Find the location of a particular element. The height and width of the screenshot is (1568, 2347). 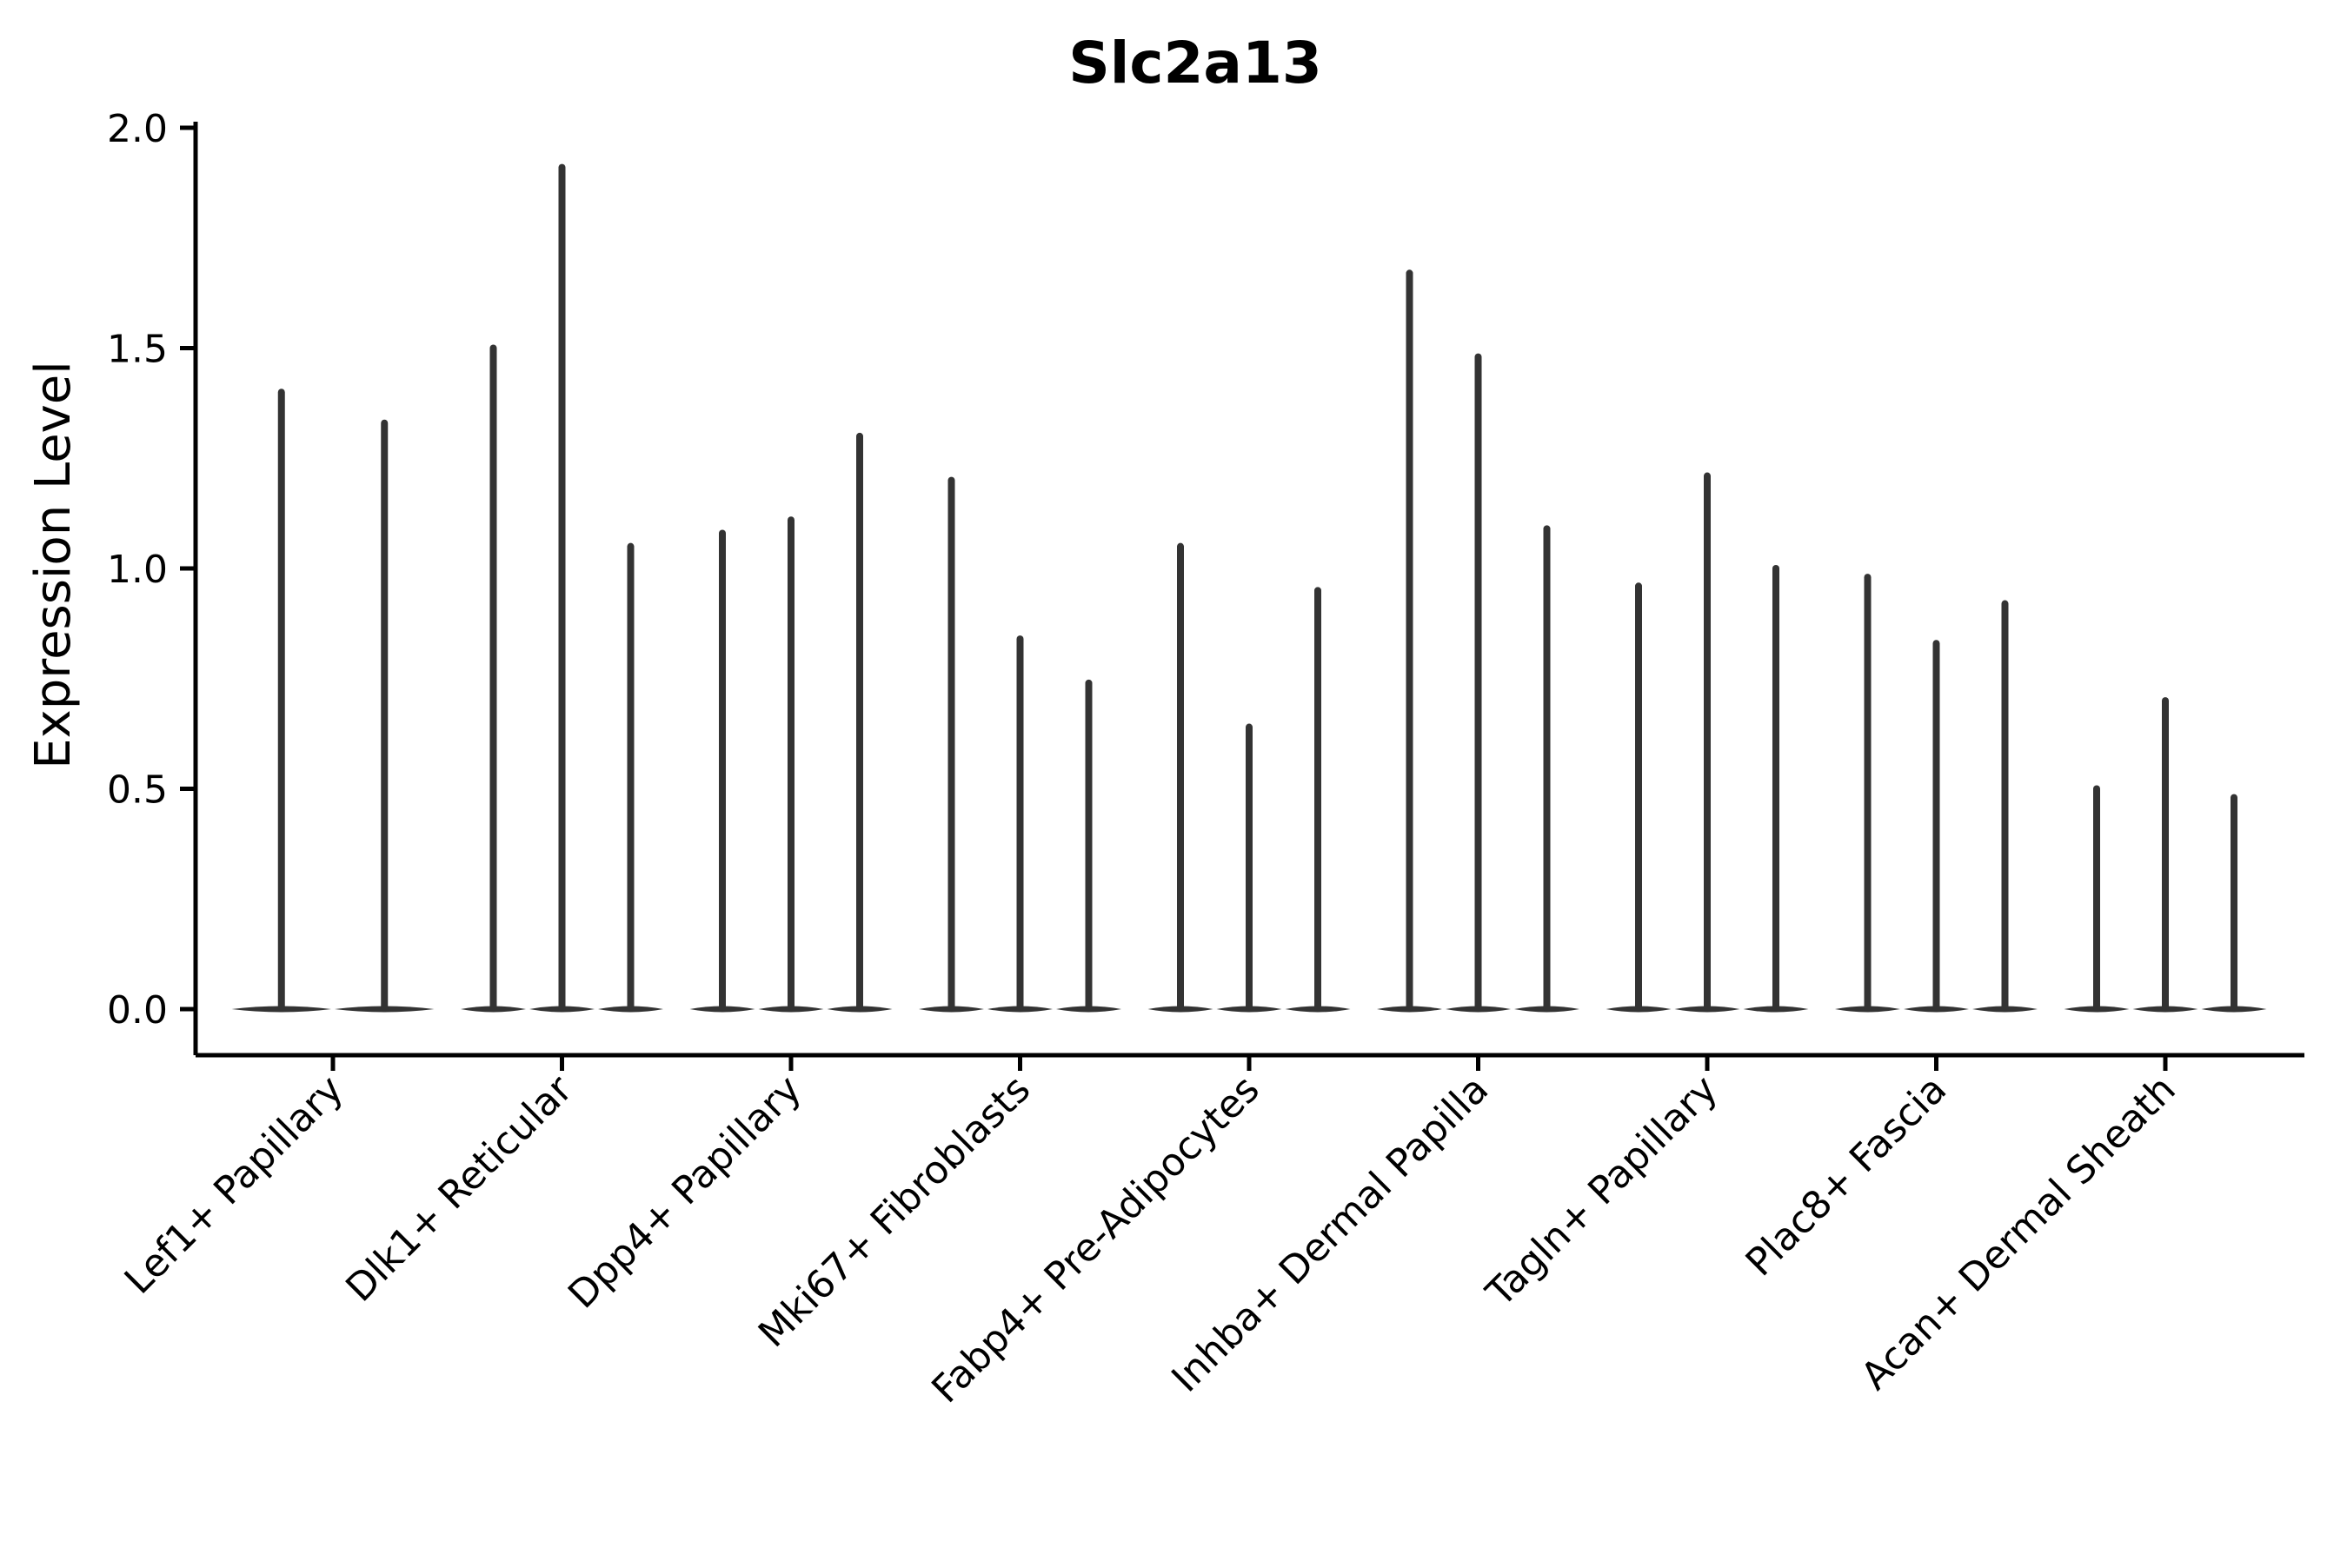

x-tick-label-category: Lef1+ Papillary is located at coordinates (234, 1185).